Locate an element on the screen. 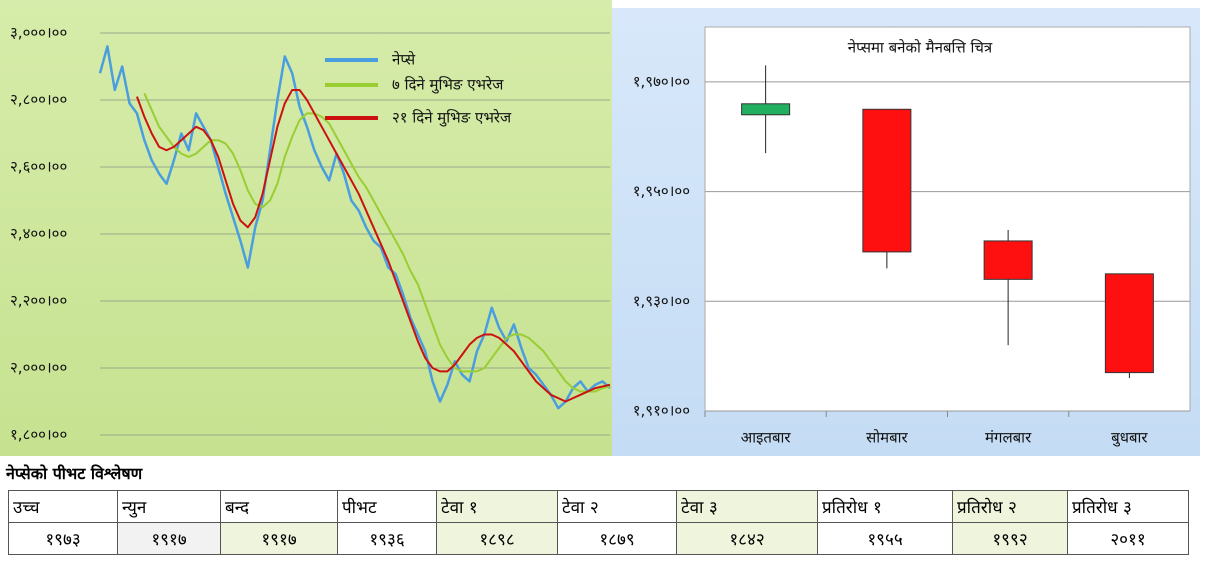  legend-label: ७ दिने मुभिङ एभरेज is located at coordinates (448, 85).